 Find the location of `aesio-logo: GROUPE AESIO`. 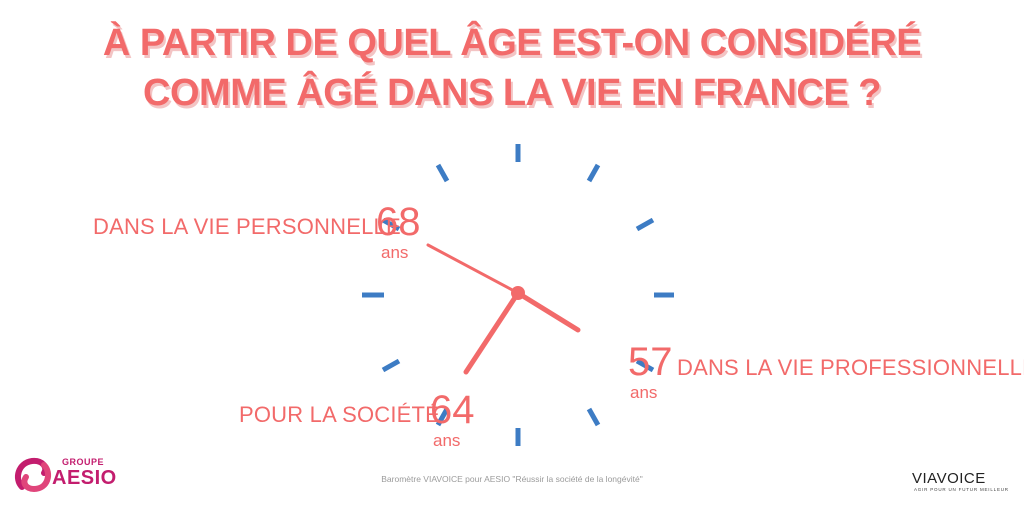

aesio-logo: GROUPE AESIO is located at coordinates (74, 475).